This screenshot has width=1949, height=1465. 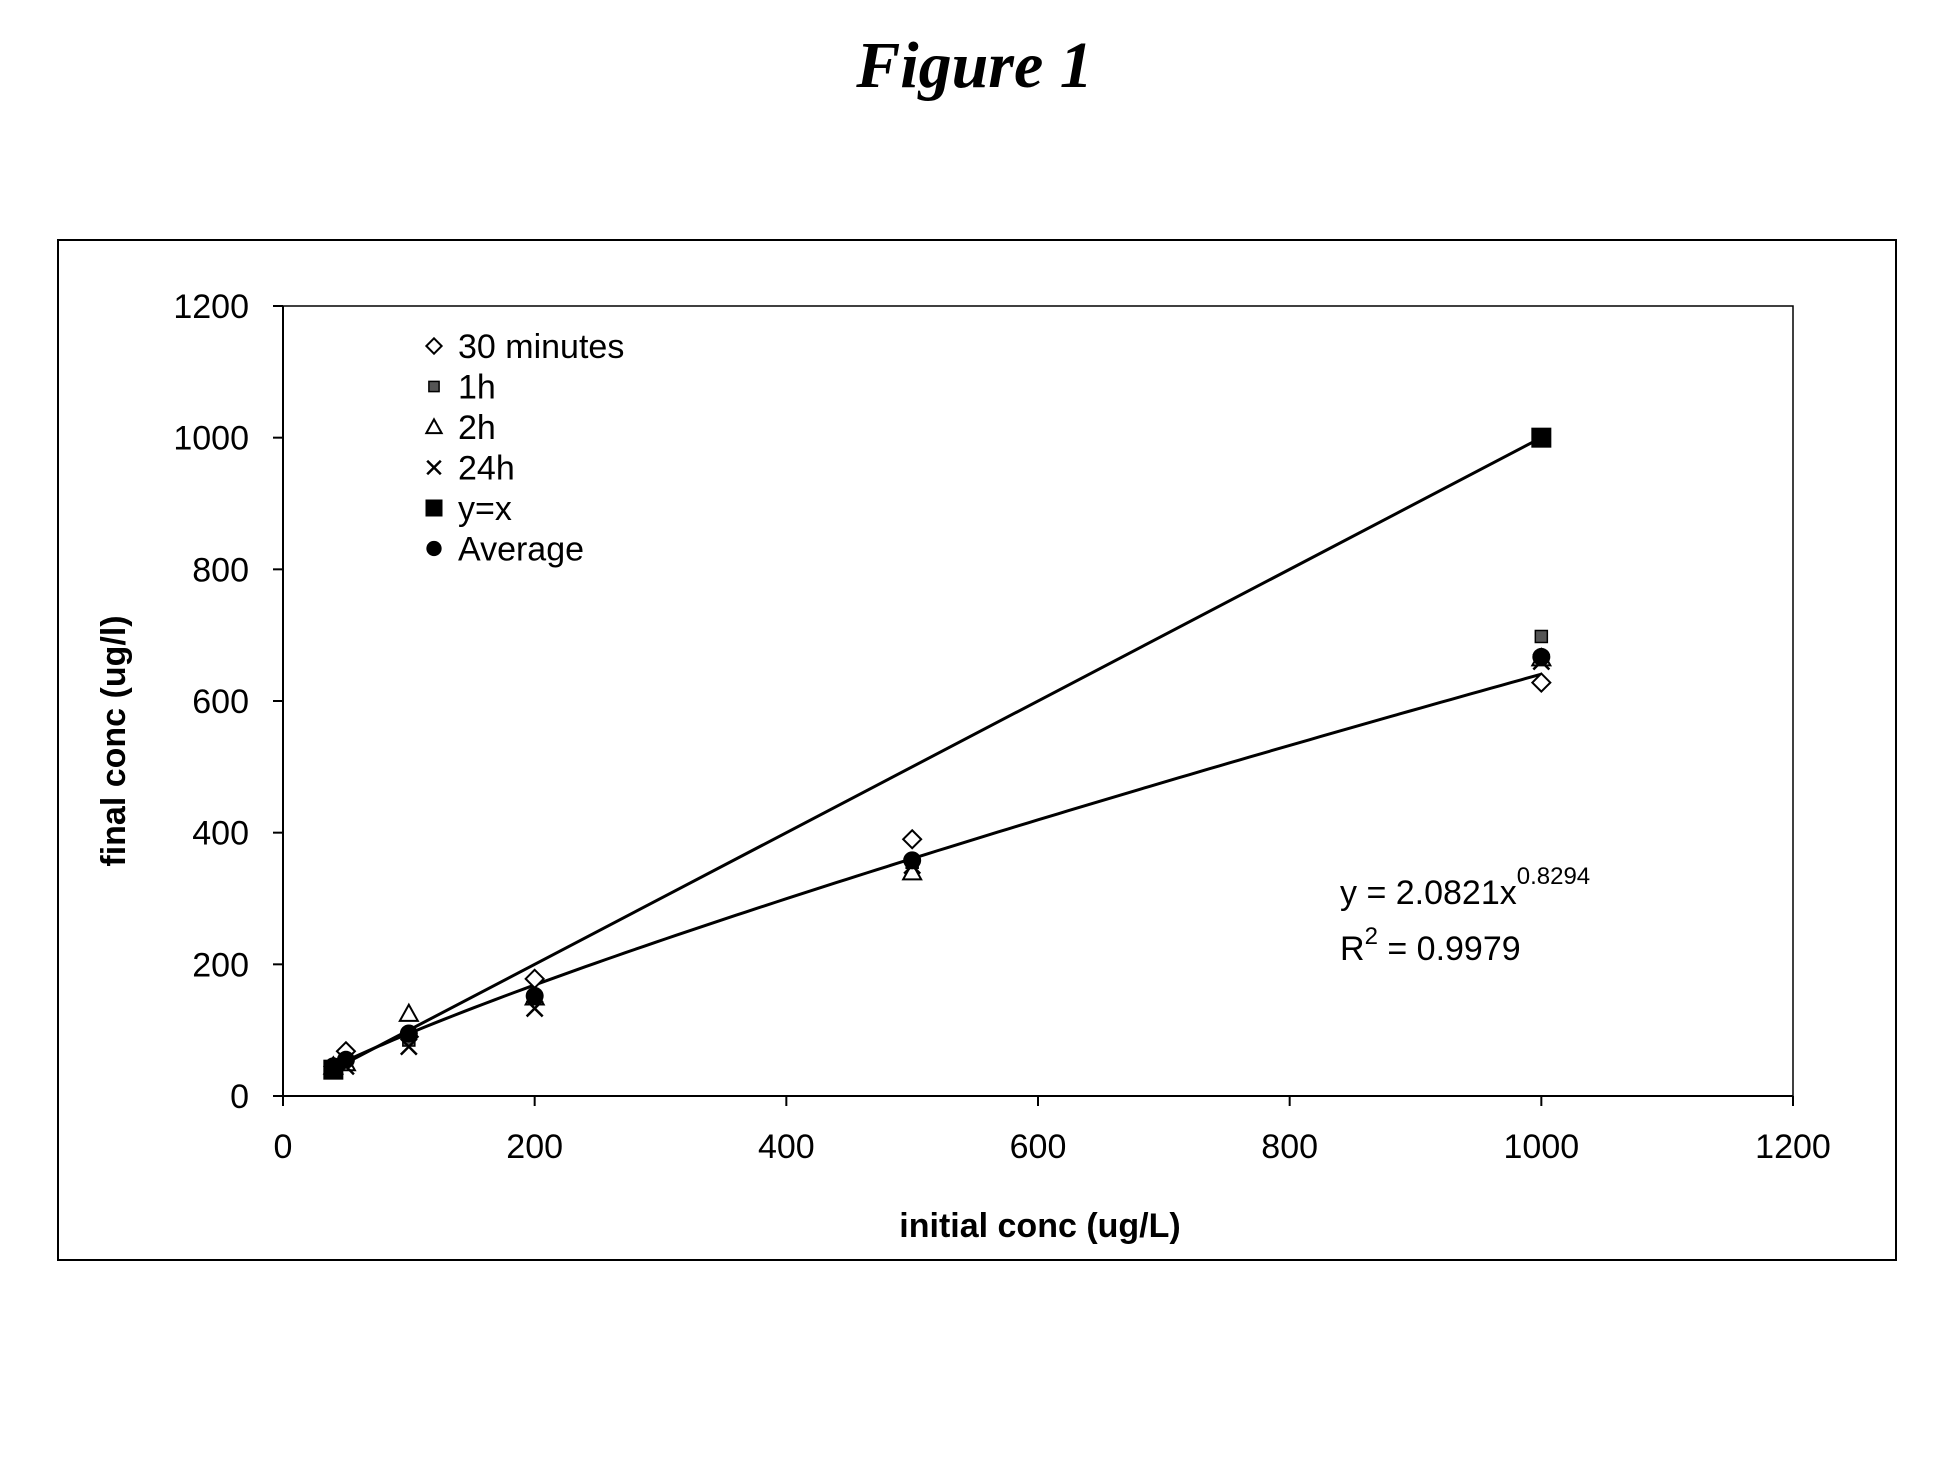 What do you see at coordinates (433, 345) in the screenshot?
I see `legend-marker-30-minutes` at bounding box center [433, 345].